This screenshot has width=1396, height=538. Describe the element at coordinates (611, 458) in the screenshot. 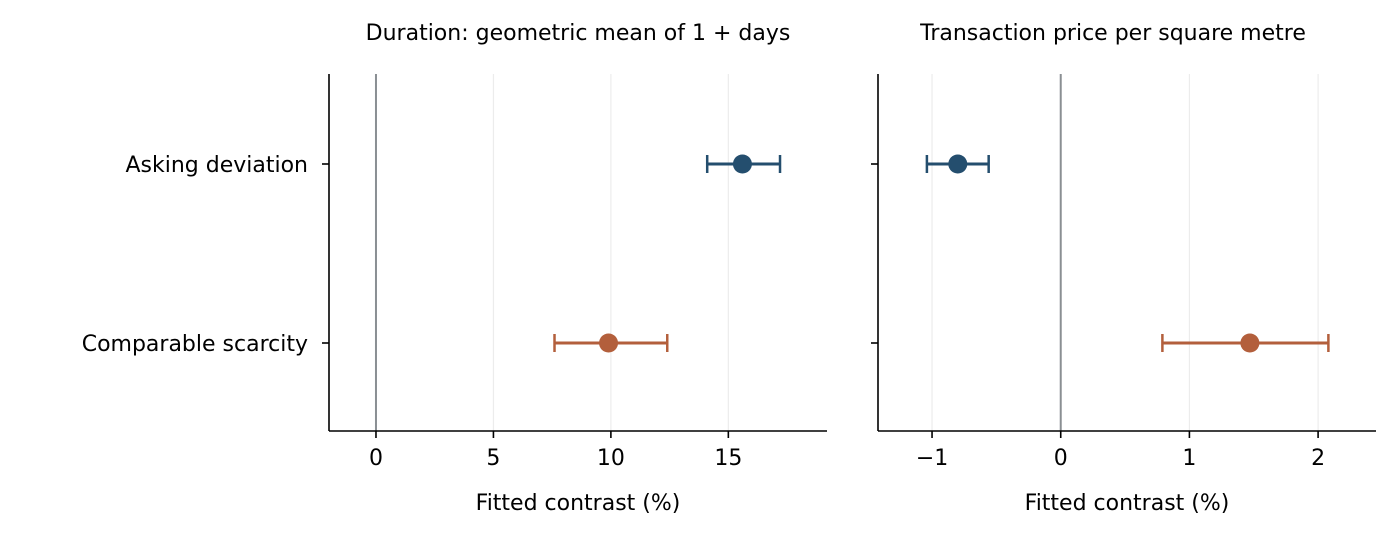

I see `x-tick-label: 10` at that location.